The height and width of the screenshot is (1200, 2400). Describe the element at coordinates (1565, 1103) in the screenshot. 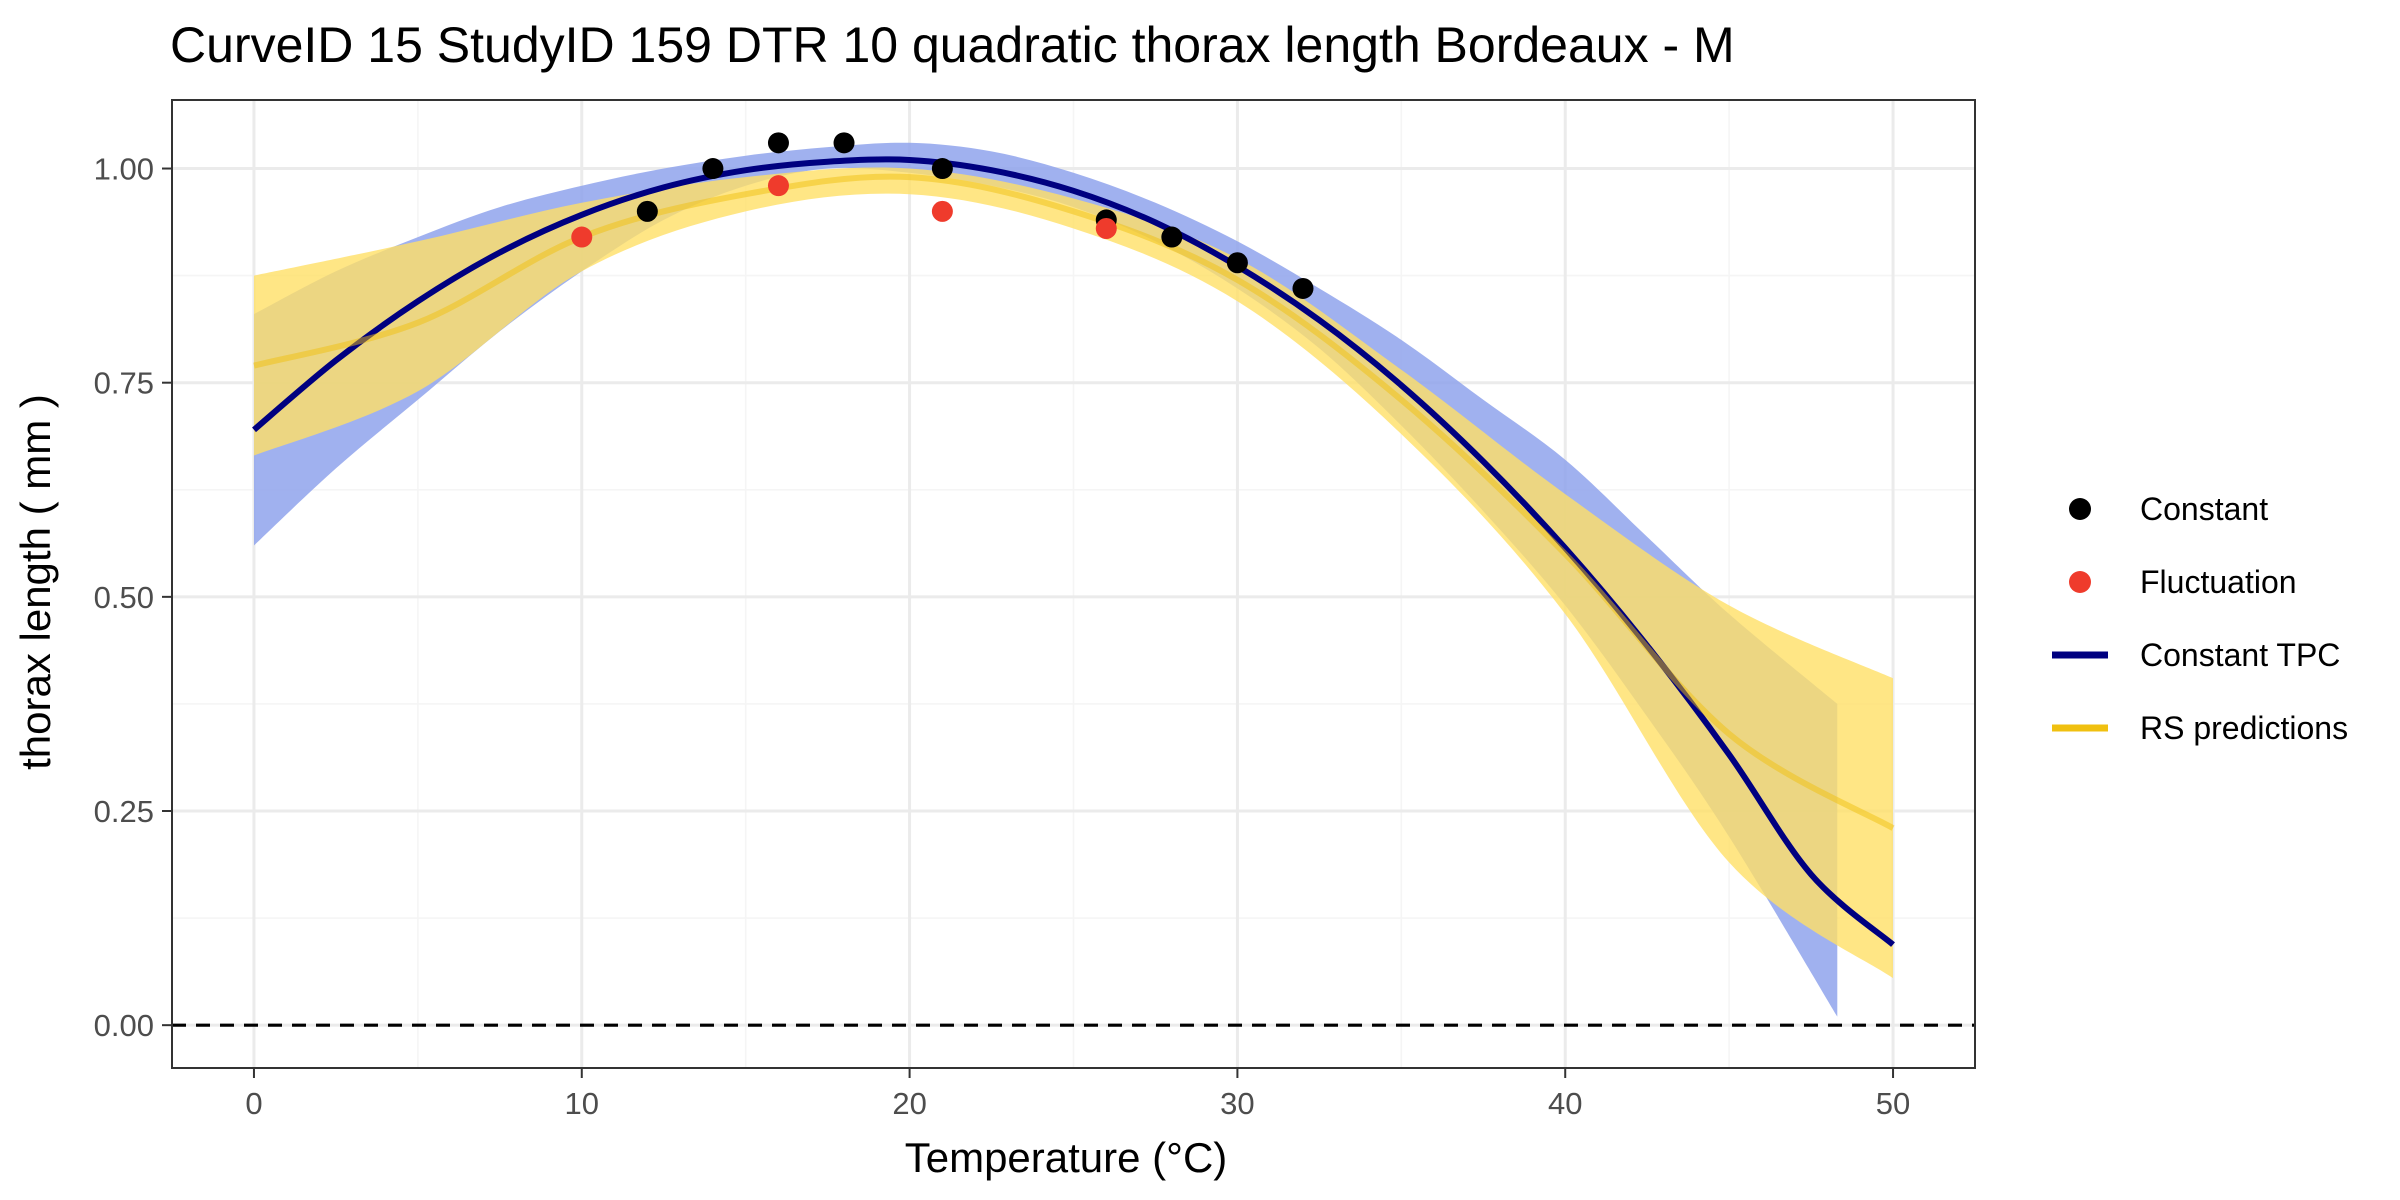

I see `x-tick-label: 40` at that location.